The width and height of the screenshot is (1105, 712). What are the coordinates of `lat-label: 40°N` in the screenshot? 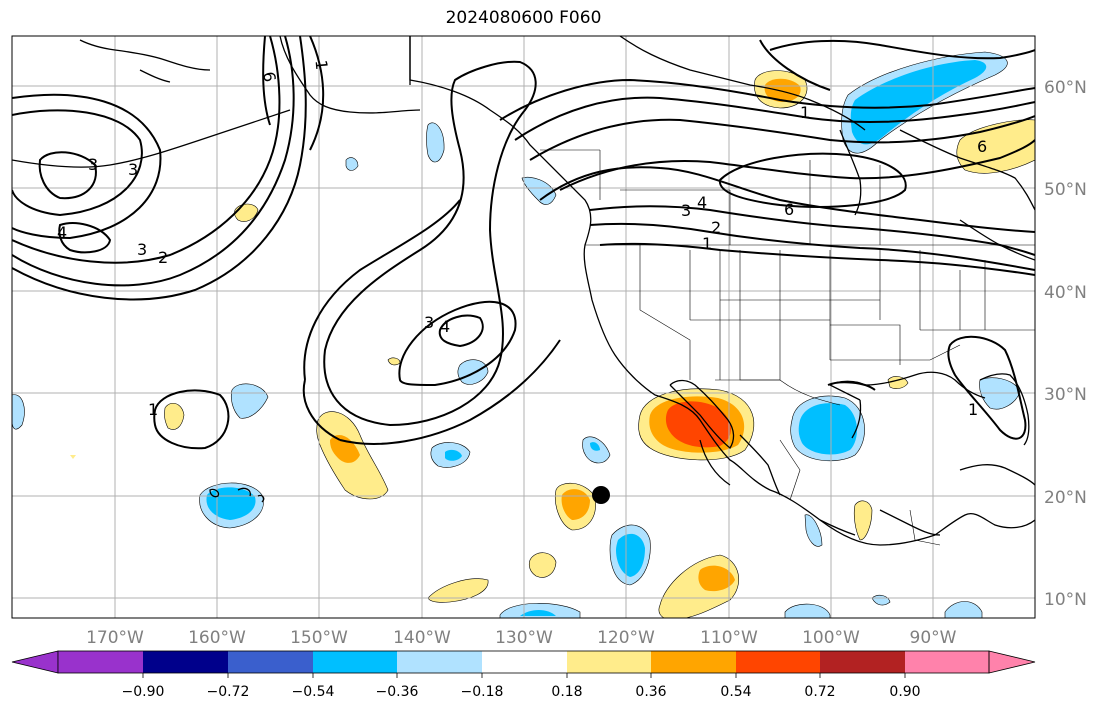 It's located at (1065, 293).